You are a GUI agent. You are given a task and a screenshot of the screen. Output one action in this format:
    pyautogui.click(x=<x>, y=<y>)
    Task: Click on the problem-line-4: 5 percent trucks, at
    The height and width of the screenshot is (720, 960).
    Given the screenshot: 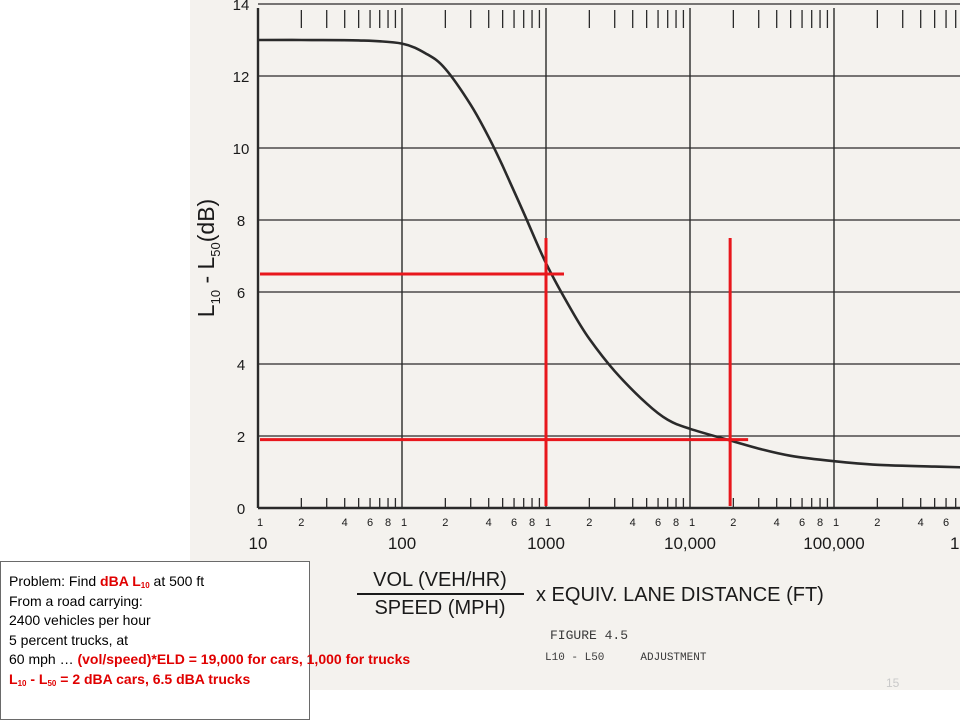 What is the action you would take?
    pyautogui.click(x=69, y=639)
    